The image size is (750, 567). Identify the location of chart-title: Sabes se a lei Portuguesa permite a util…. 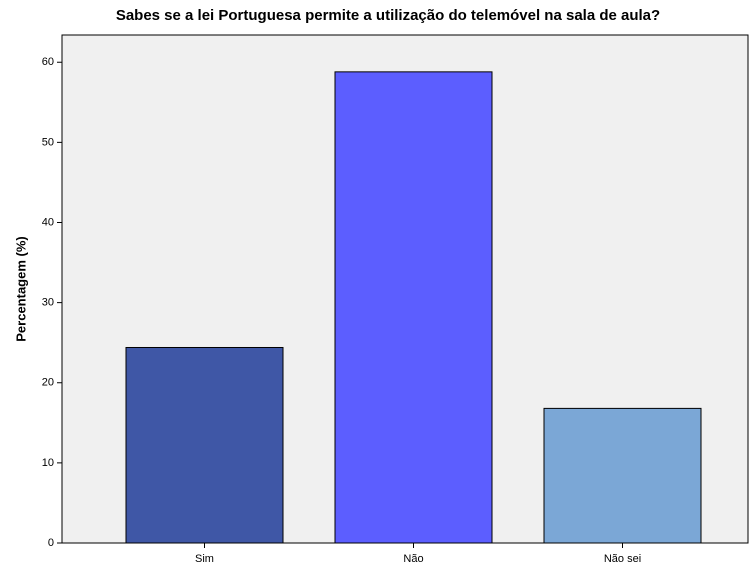
(388, 15).